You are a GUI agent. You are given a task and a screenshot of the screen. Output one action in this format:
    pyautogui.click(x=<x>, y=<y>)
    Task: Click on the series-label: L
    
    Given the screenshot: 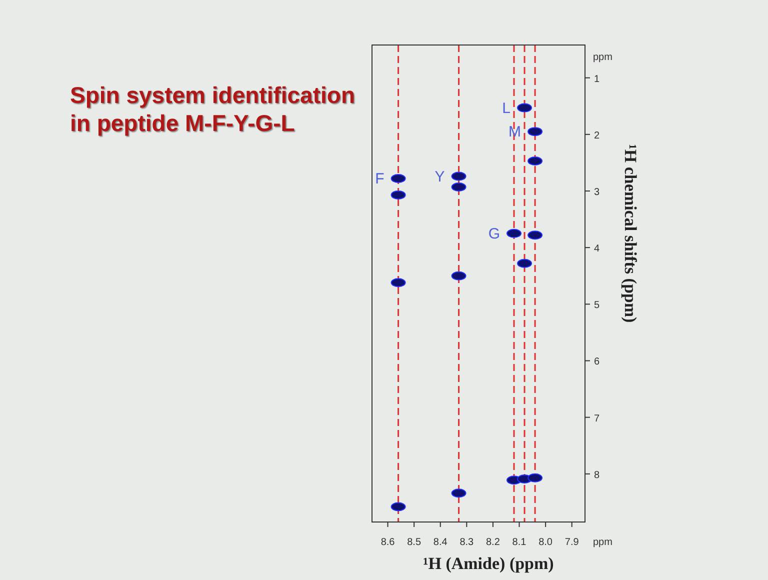 What is the action you would take?
    pyautogui.click(x=506, y=108)
    